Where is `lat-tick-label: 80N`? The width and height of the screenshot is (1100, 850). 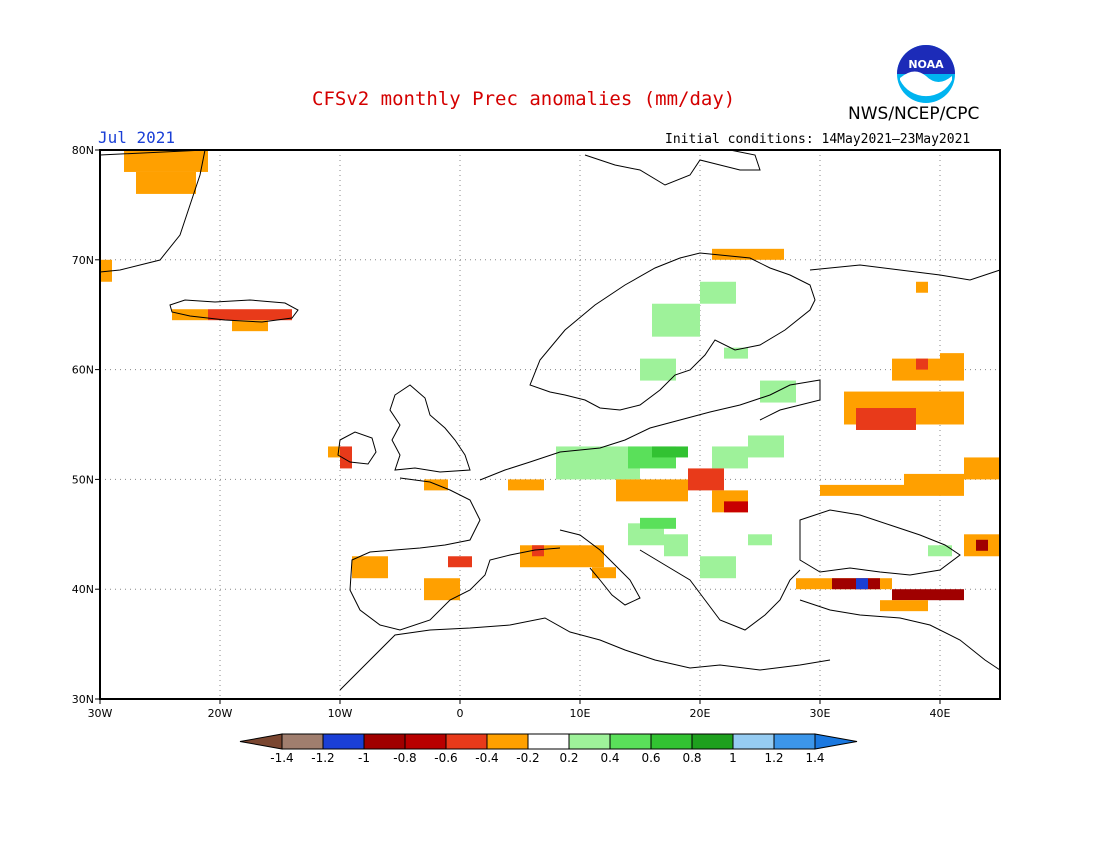 lat-tick-label: 80N is located at coordinates (83, 150).